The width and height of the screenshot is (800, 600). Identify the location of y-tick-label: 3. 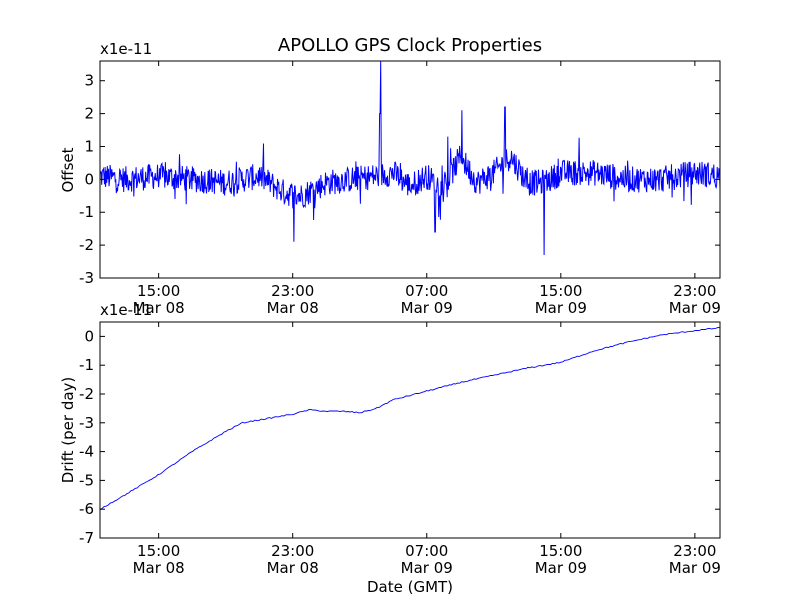
(89, 81).